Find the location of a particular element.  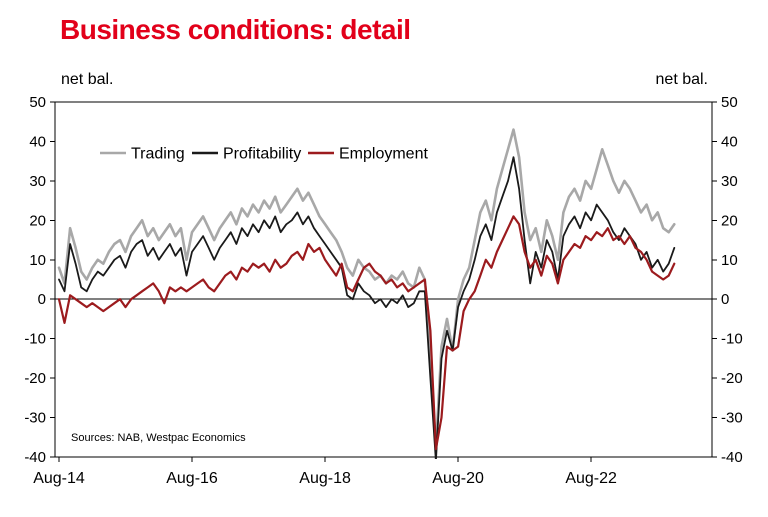

x-tick-label: Aug-20 is located at coordinates (458, 478).